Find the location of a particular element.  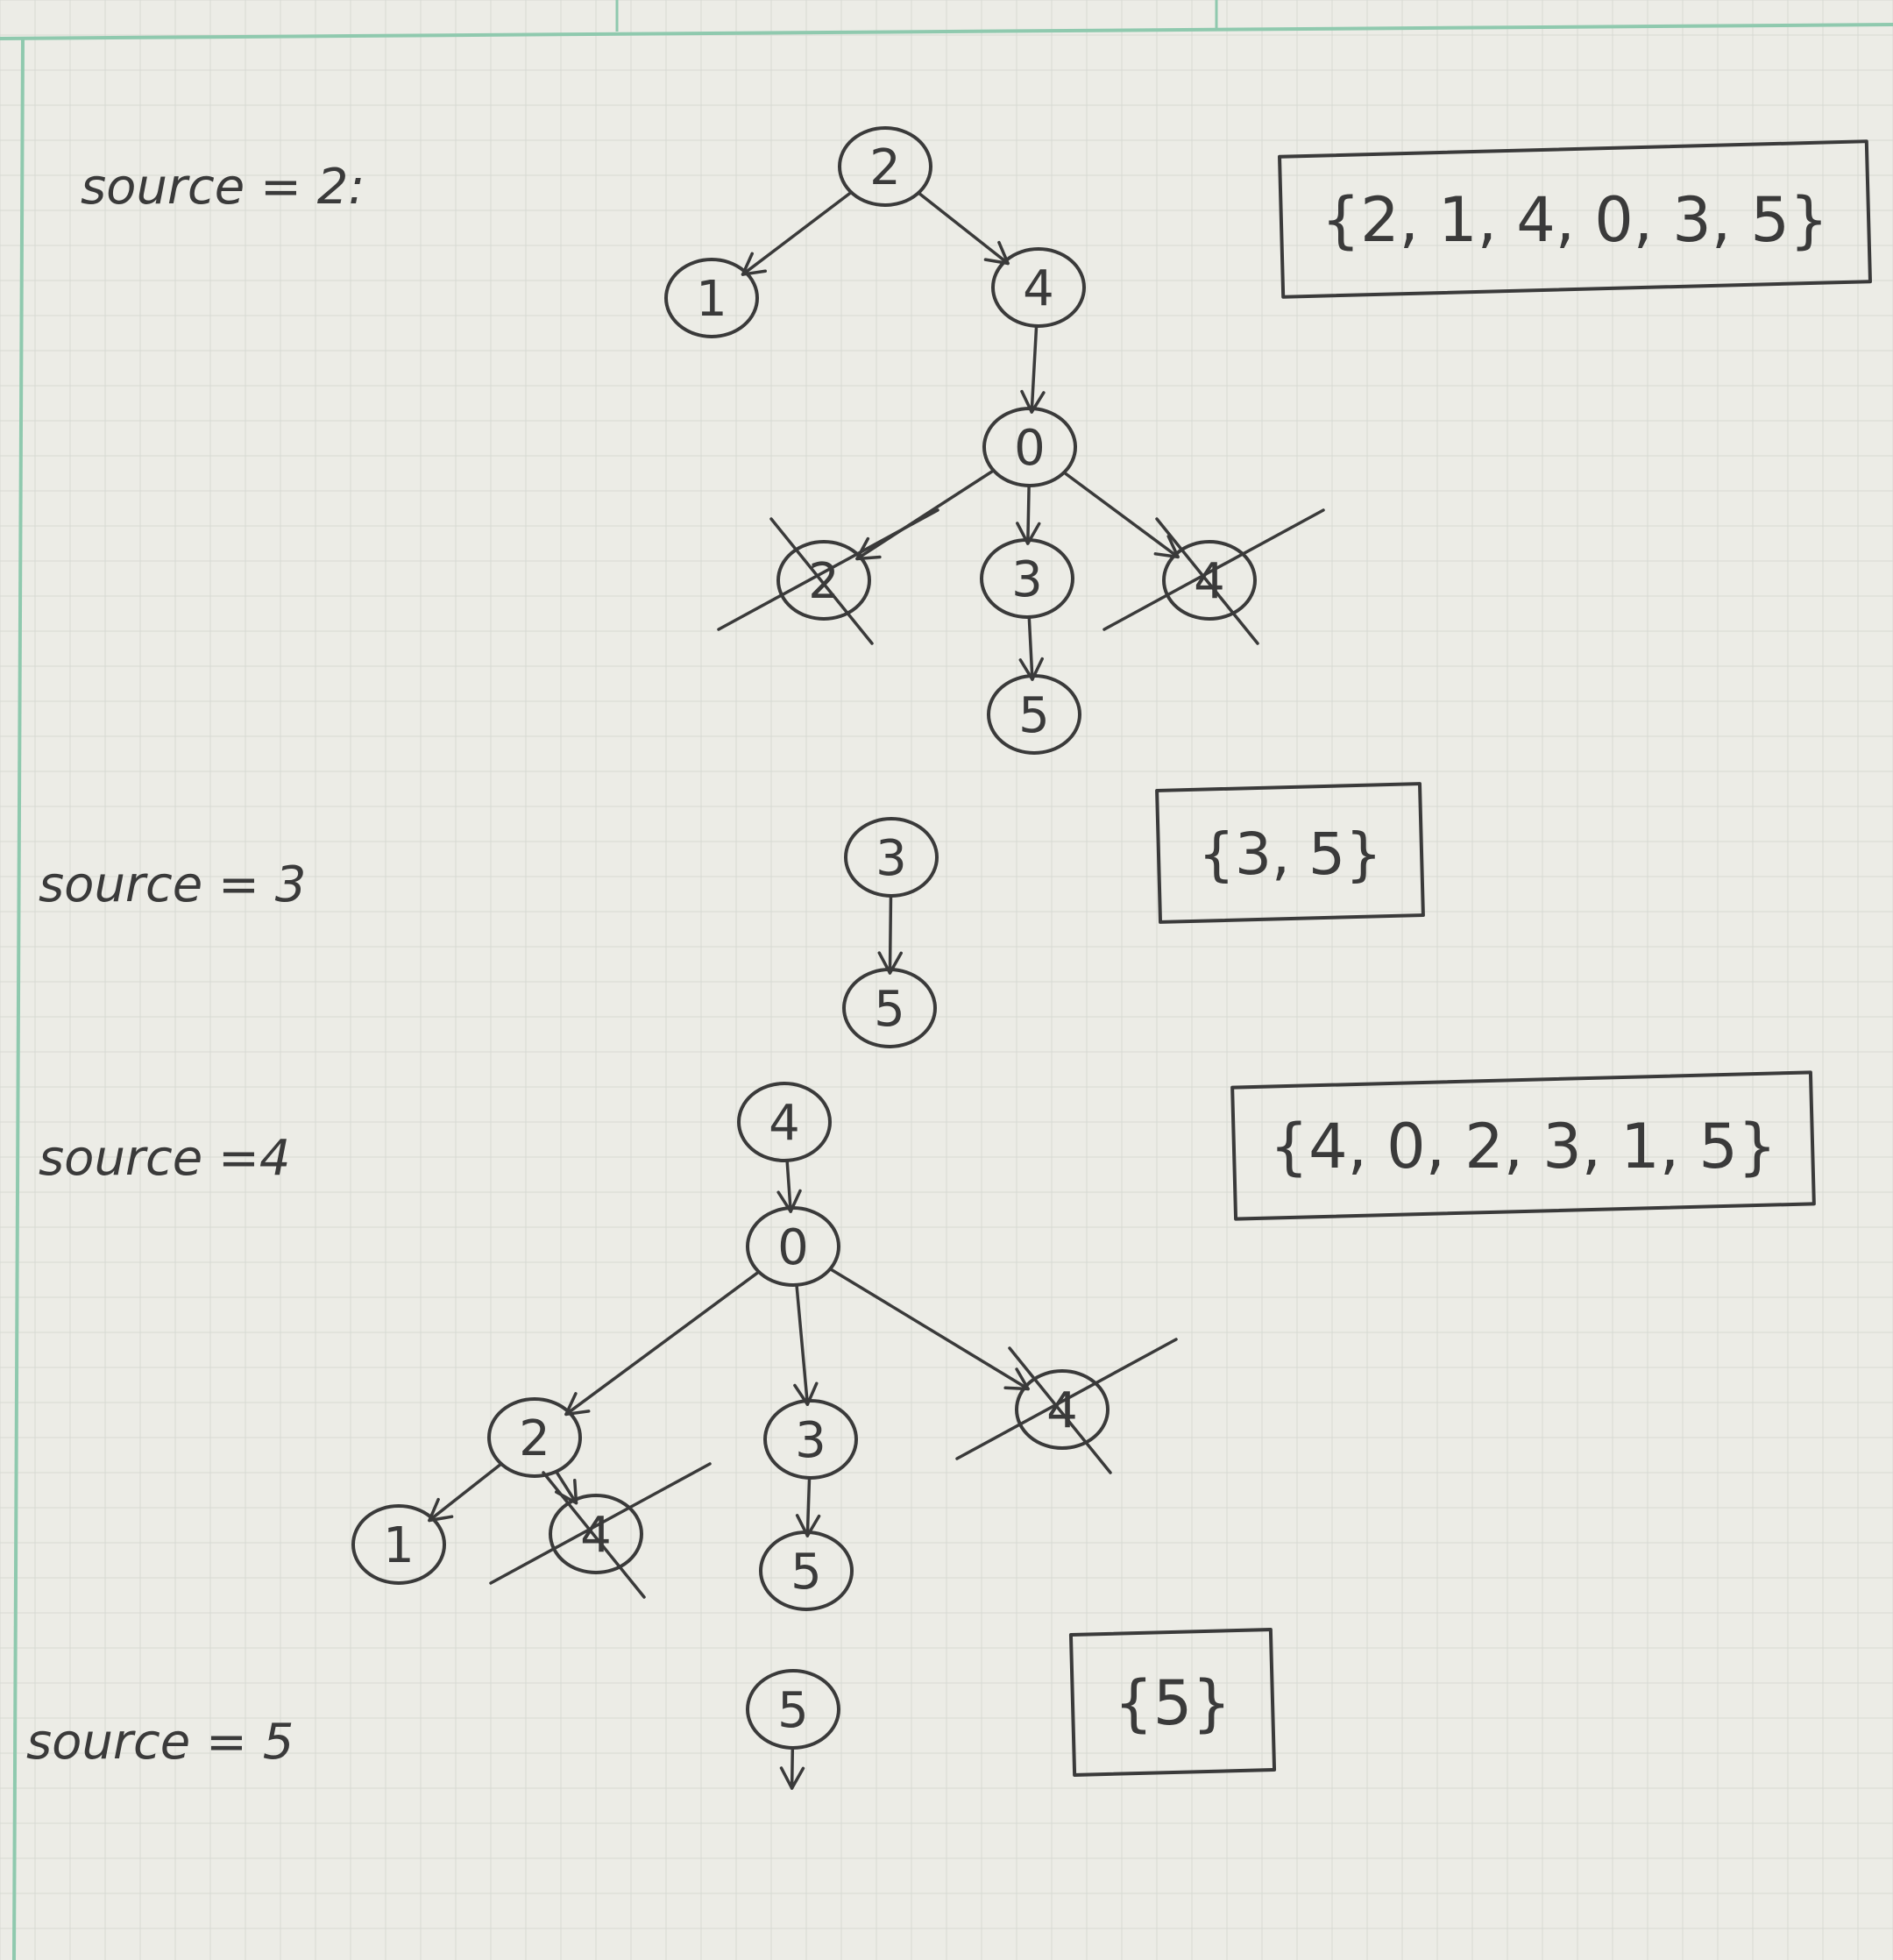

source-label: source = 2: is located at coordinates (223, 187).